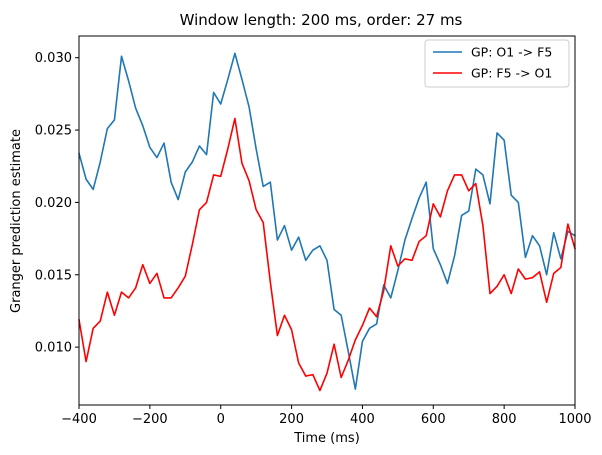 The width and height of the screenshot is (602, 455). What do you see at coordinates (53, 275) in the screenshot?
I see `y-tick-label: 0.015` at bounding box center [53, 275].